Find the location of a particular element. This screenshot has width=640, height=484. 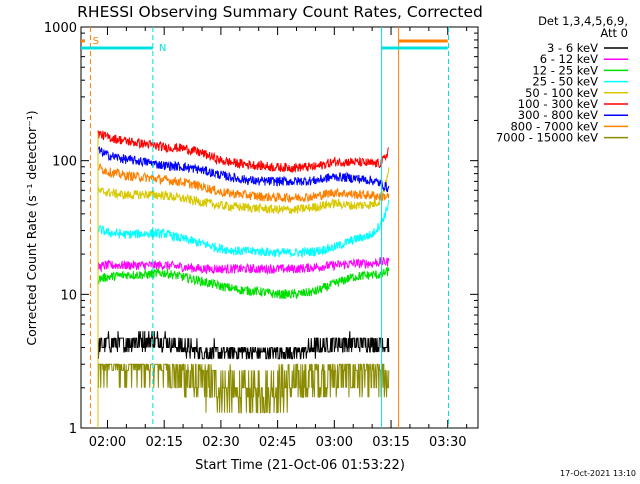

legend-label: 3 - 6 keV is located at coordinates (572, 48).